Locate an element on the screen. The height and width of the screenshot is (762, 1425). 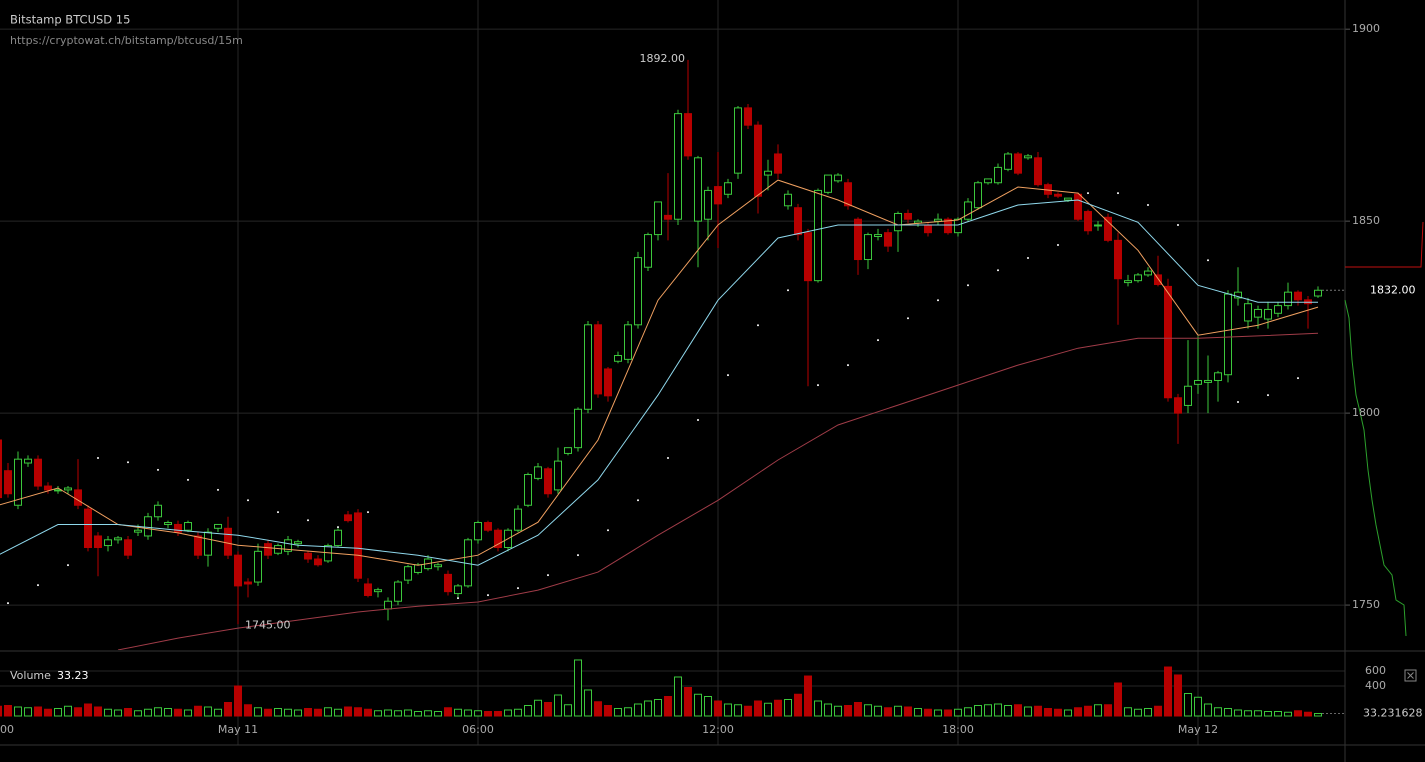
y-tick-label: 1900 is located at coordinates (1366, 28).